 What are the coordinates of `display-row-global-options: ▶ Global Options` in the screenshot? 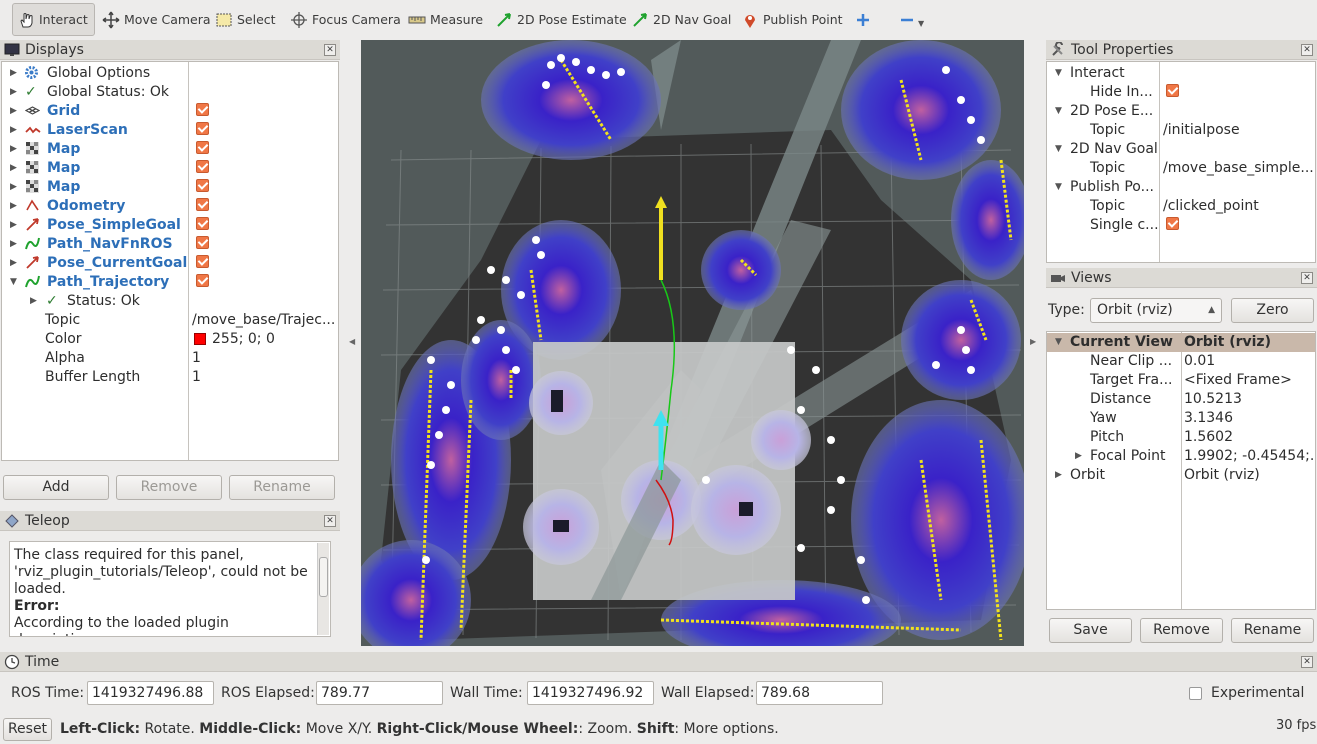 It's located at (170, 73).